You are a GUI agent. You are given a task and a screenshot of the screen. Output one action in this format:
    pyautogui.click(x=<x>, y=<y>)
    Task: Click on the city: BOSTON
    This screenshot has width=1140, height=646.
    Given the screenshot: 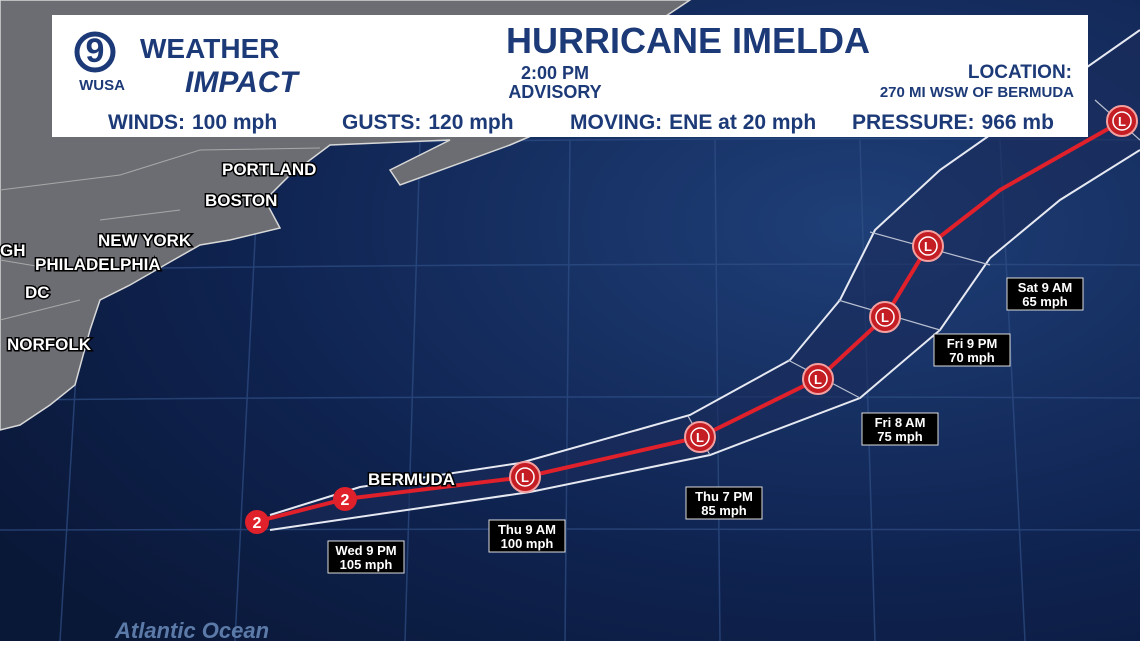 What is the action you would take?
    pyautogui.click(x=241, y=200)
    